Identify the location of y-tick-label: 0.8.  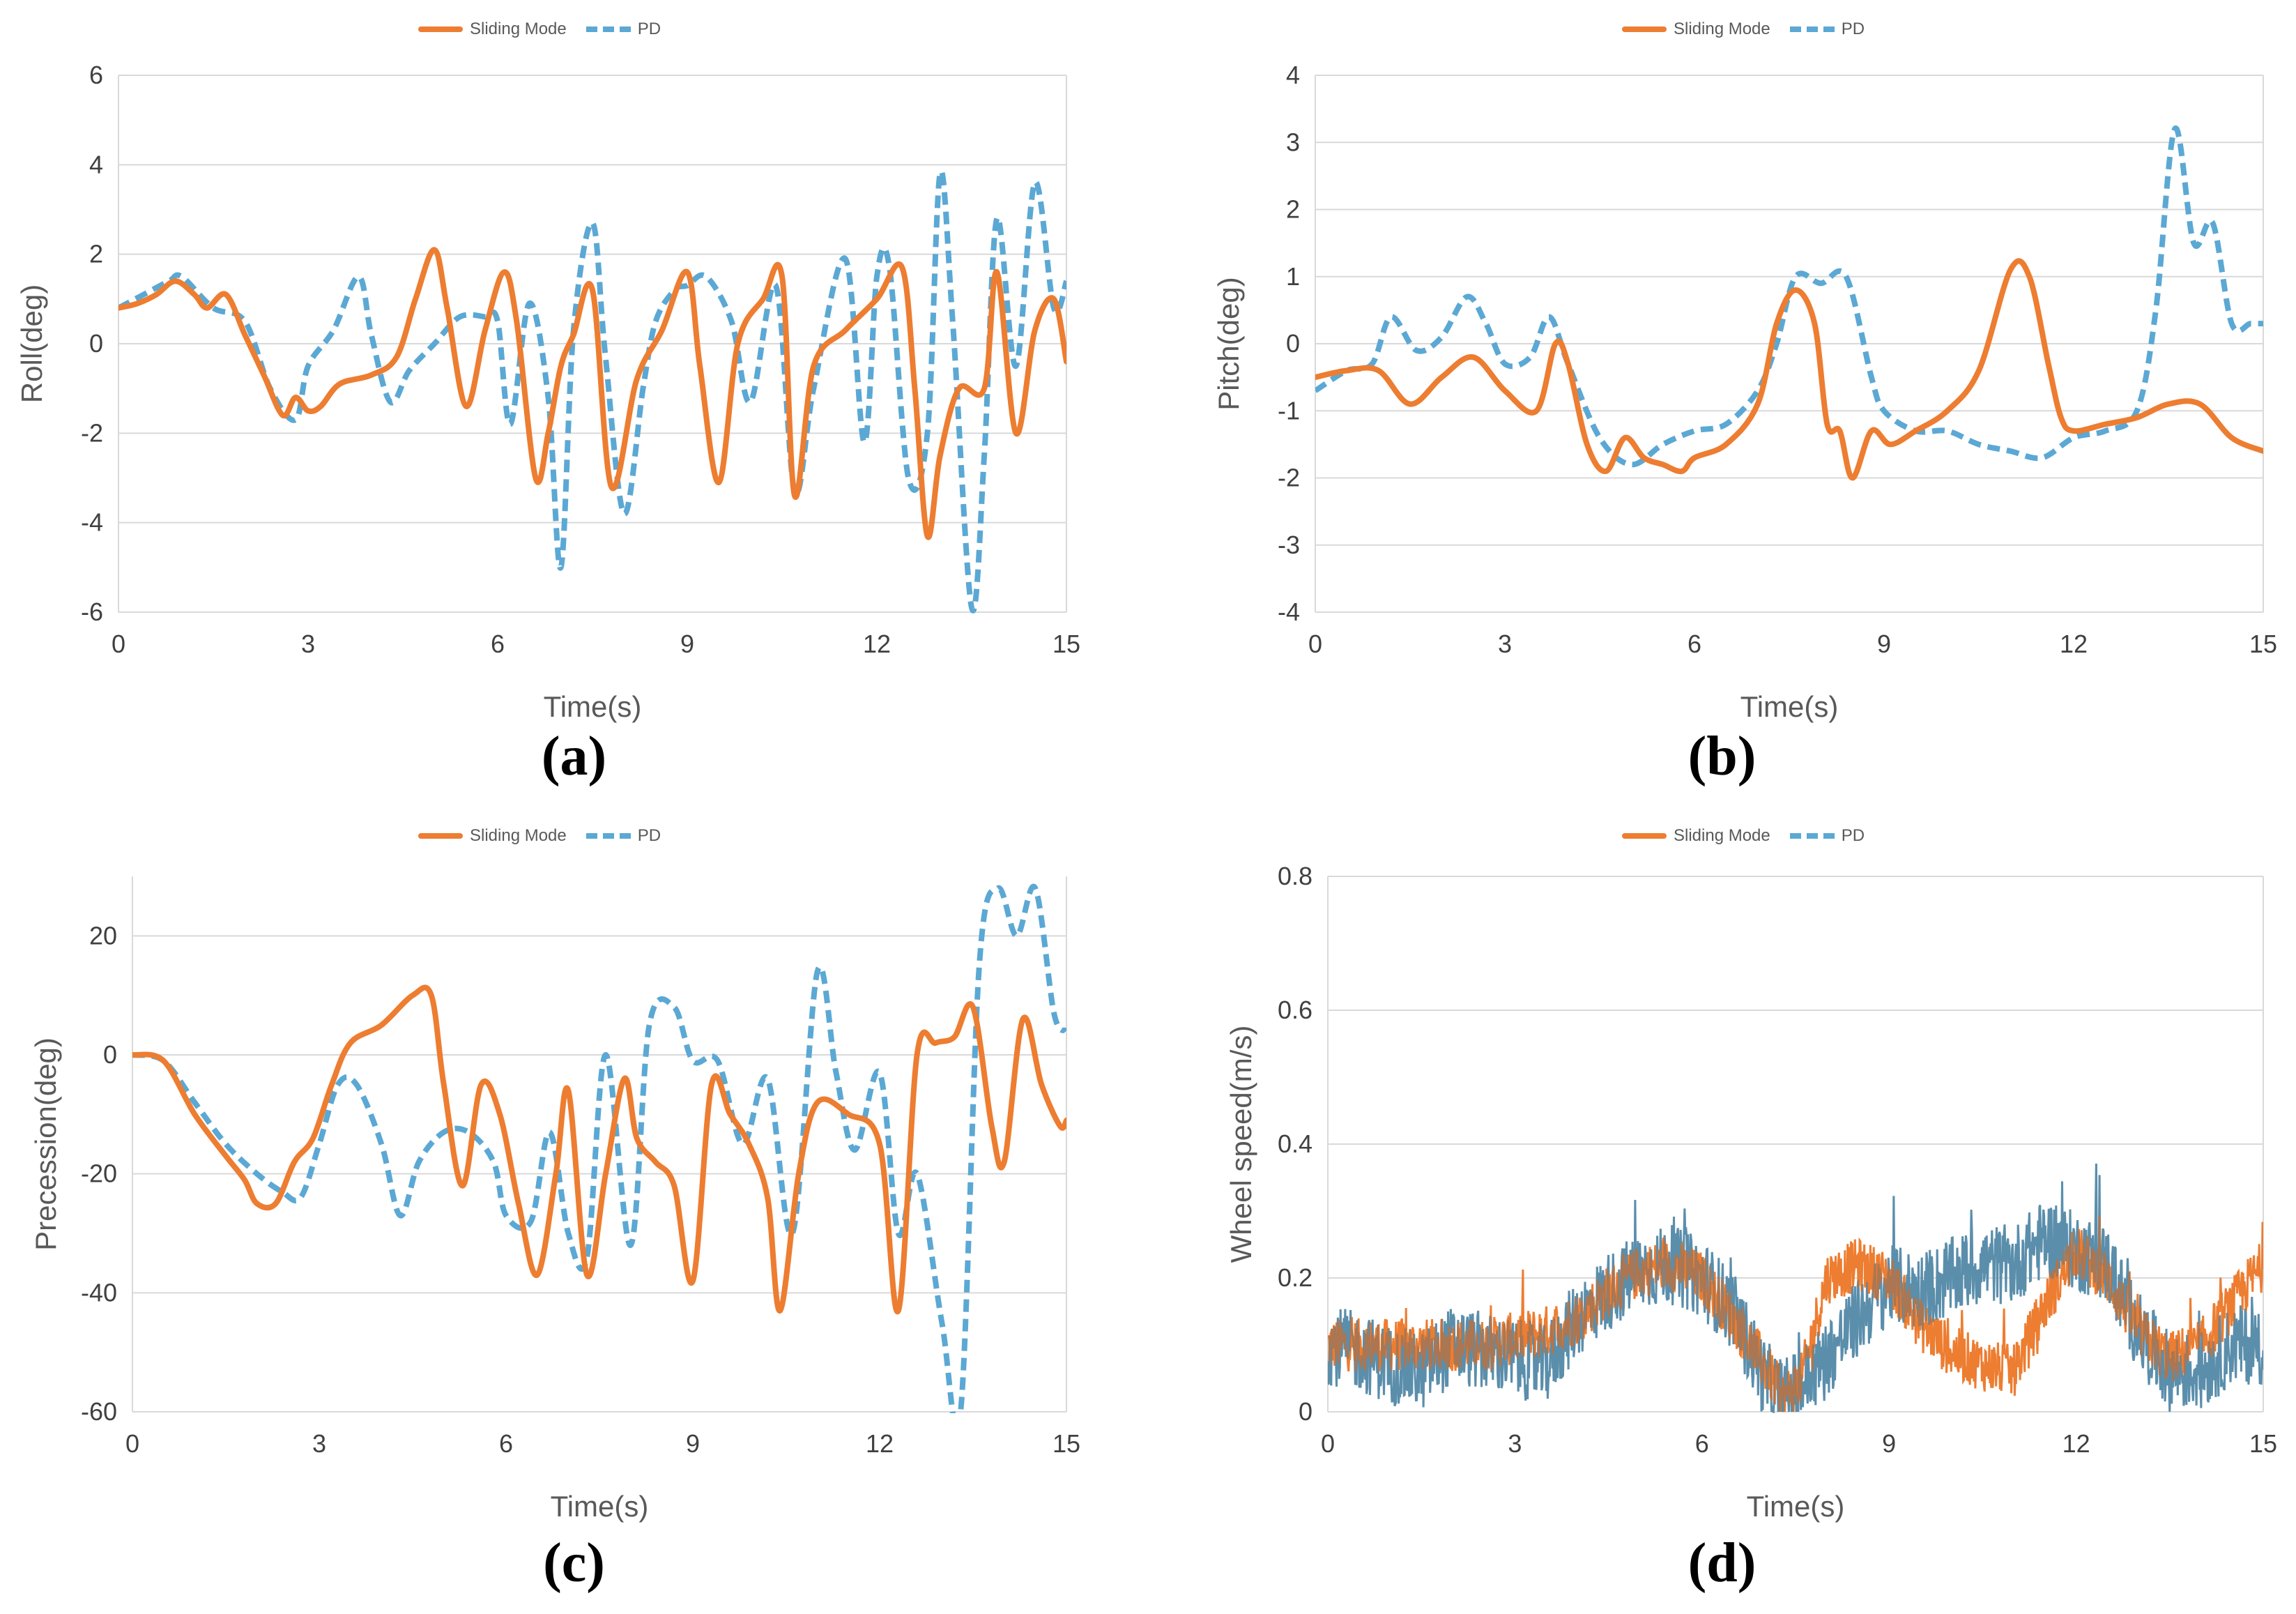
(1295, 876).